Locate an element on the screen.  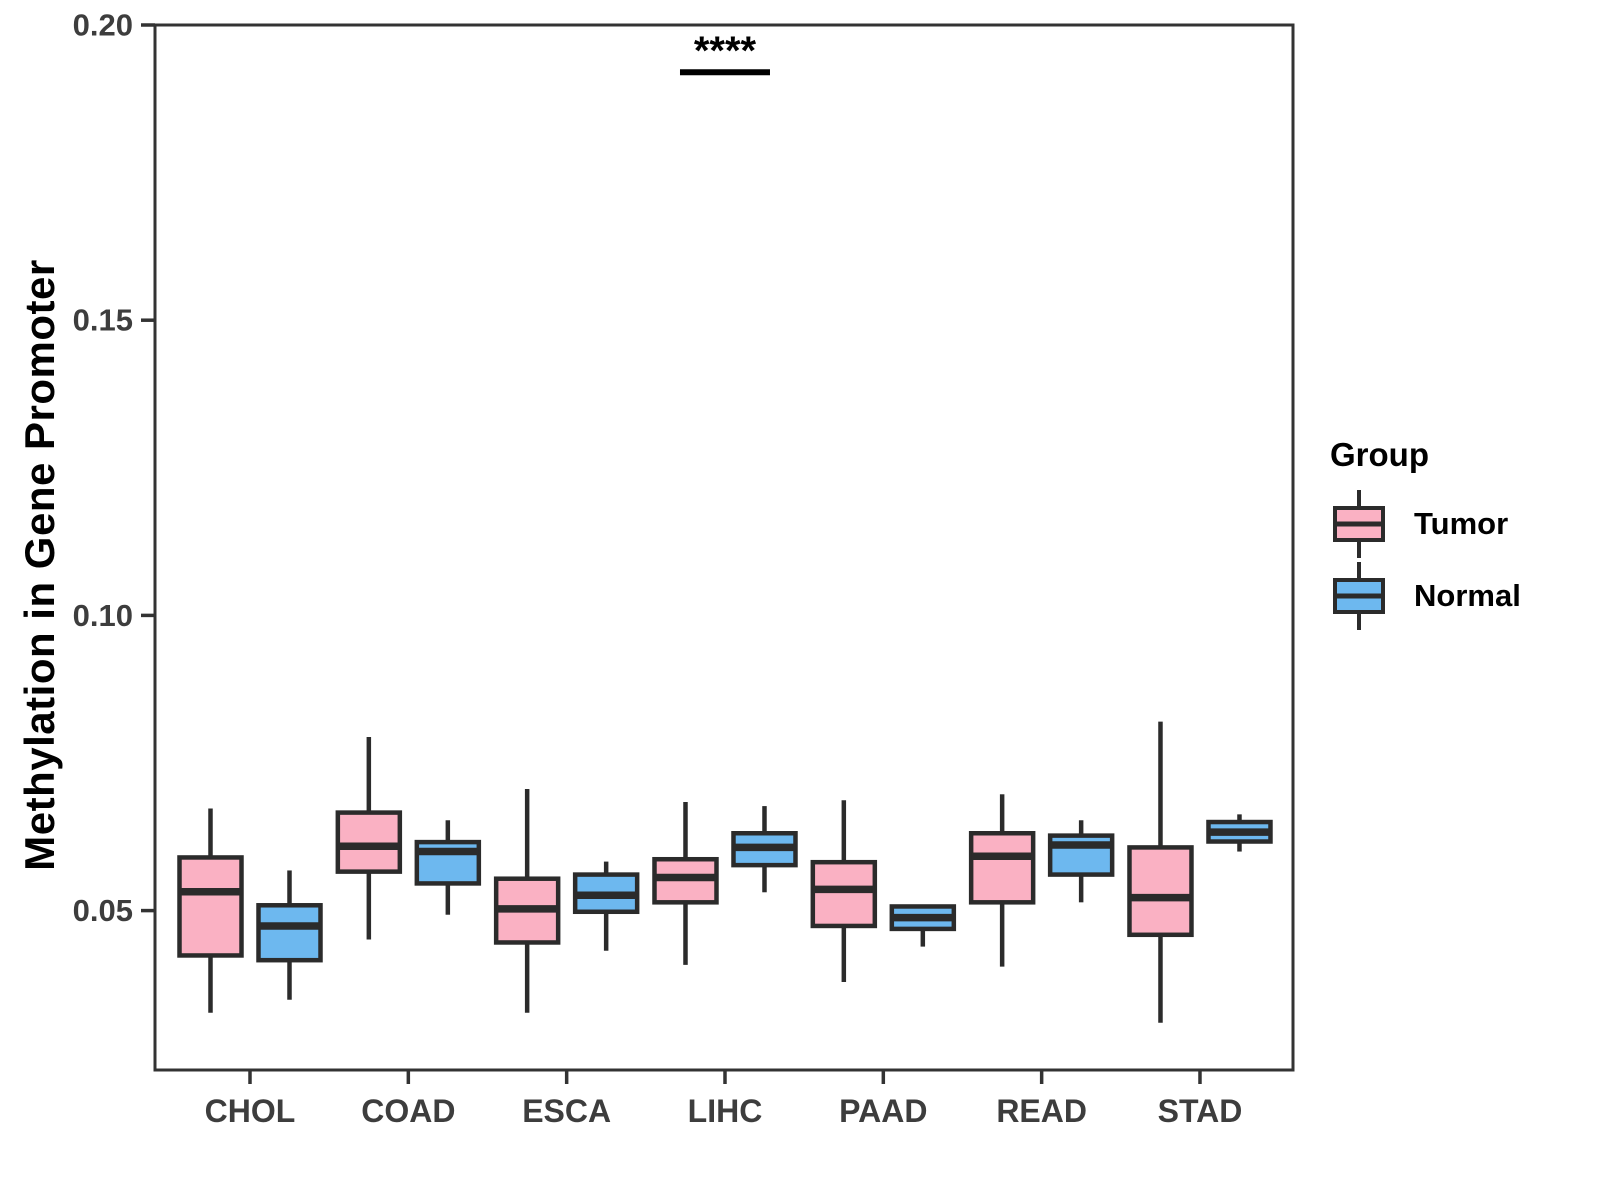
x-tick-label: READ is located at coordinates (1041, 1111).